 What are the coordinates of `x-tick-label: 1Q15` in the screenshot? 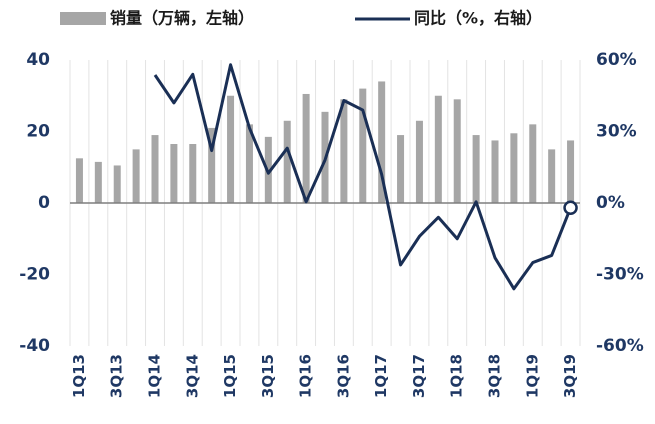 It's located at (230, 376).